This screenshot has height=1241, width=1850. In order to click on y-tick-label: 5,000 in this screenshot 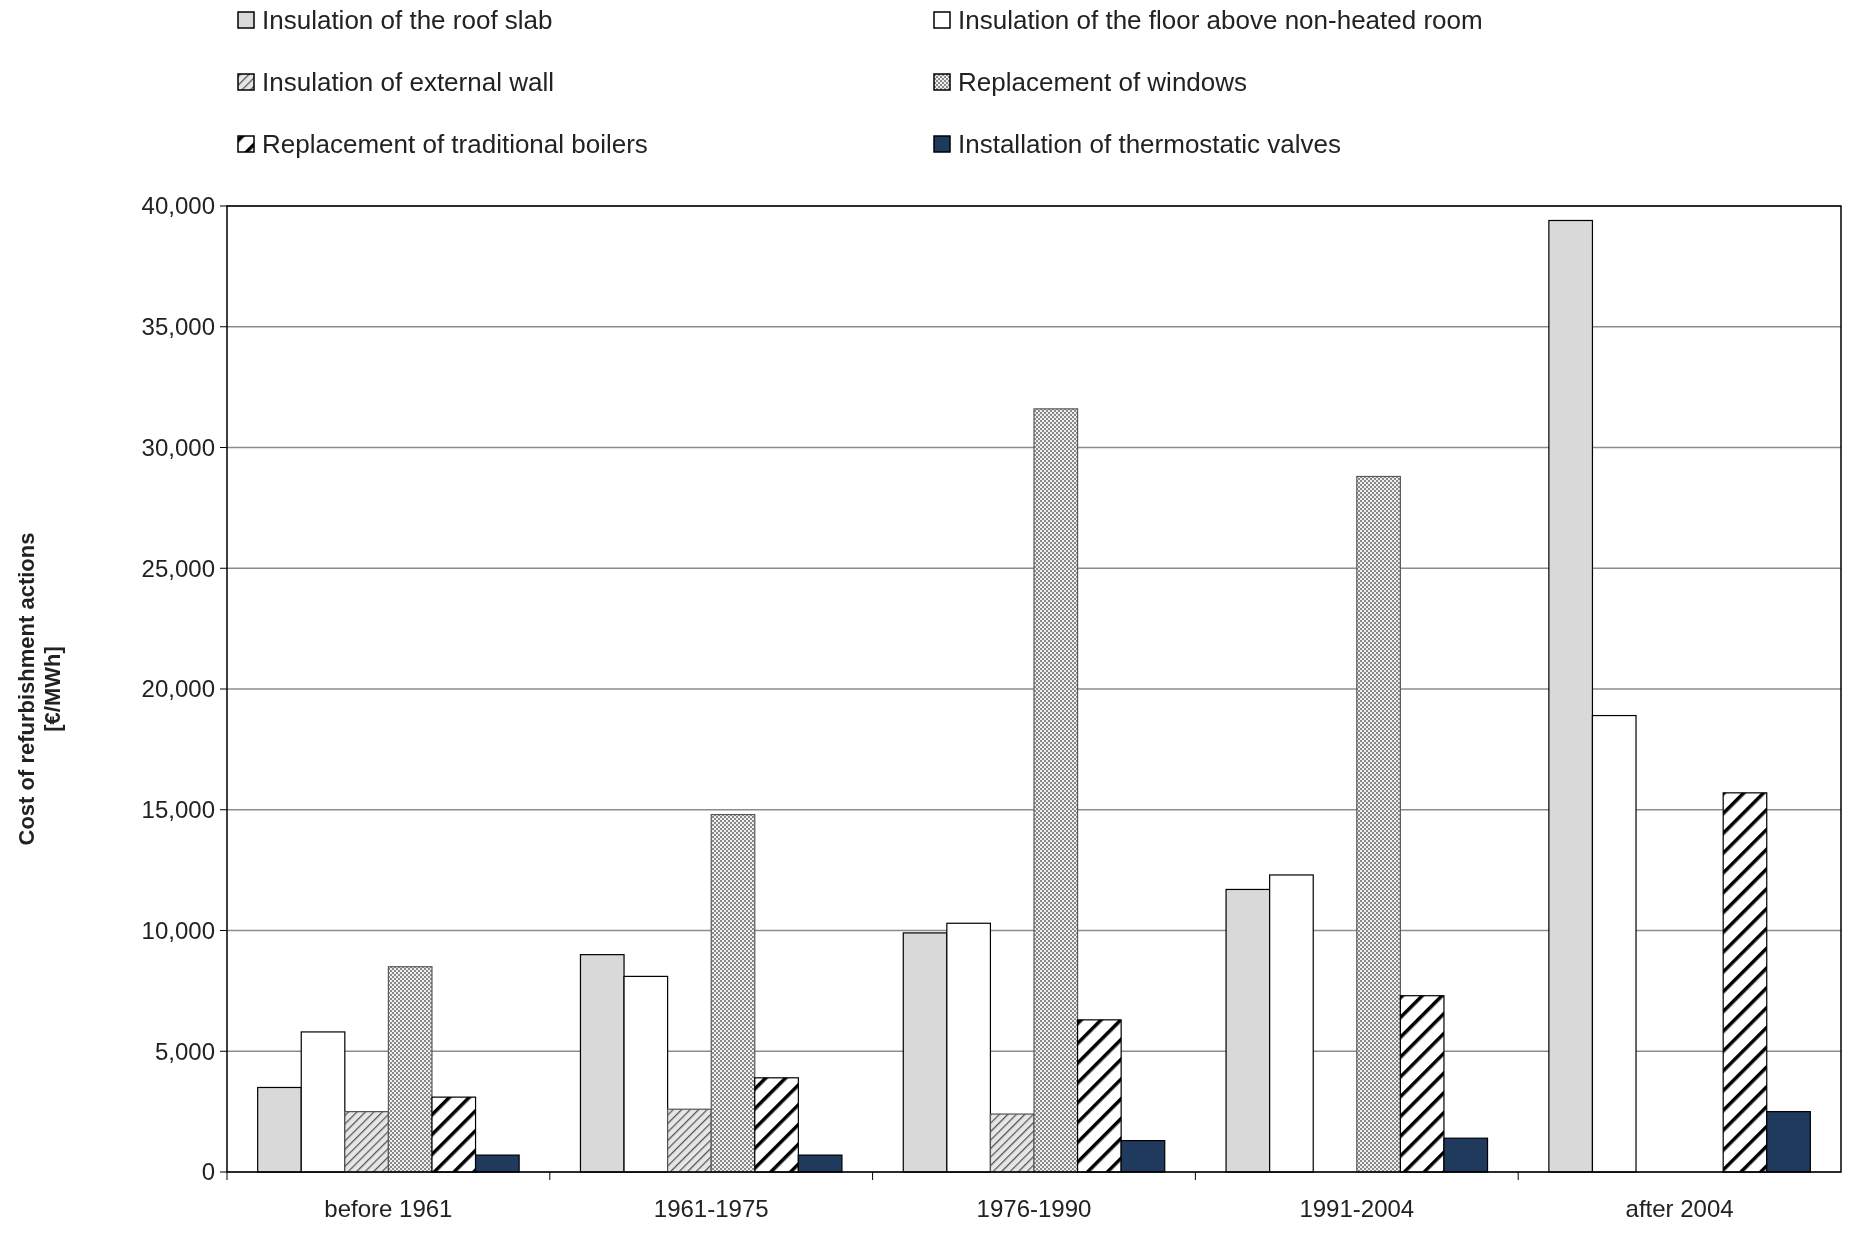, I will do `click(184, 1051)`.